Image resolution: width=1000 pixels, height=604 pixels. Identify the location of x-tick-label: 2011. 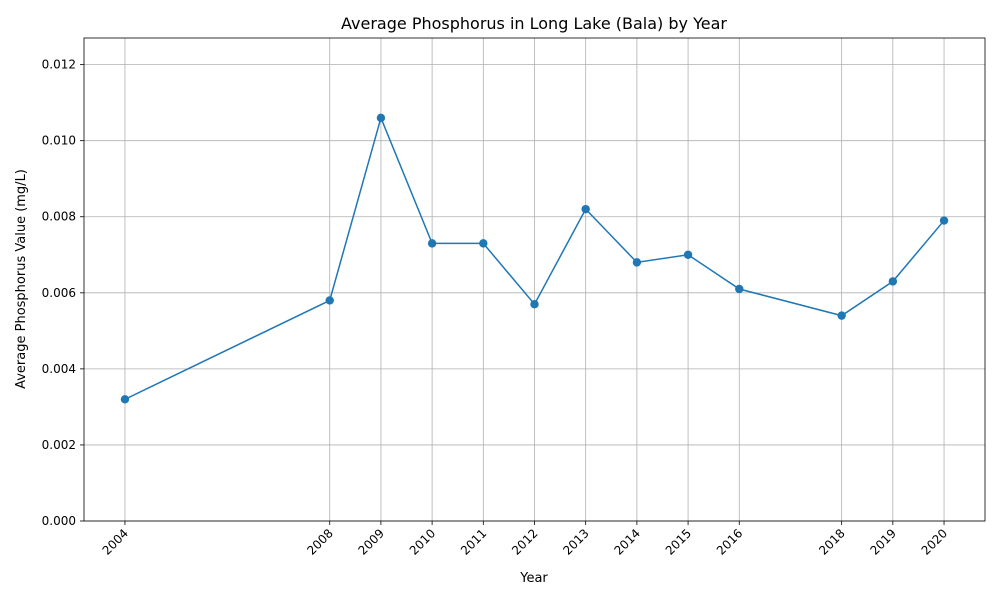
(473, 541).